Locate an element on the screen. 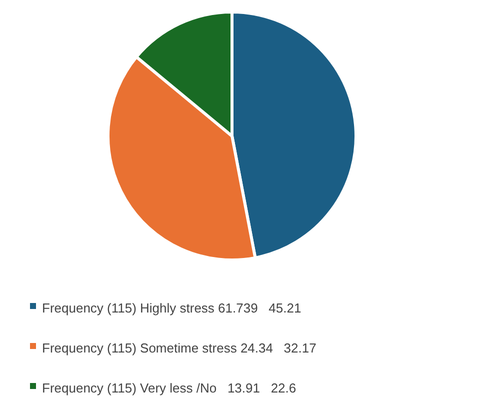 This screenshot has height=416, width=477. legend-label: Frequency (115) Highly stress 61.739 45.21 is located at coordinates (172, 308).